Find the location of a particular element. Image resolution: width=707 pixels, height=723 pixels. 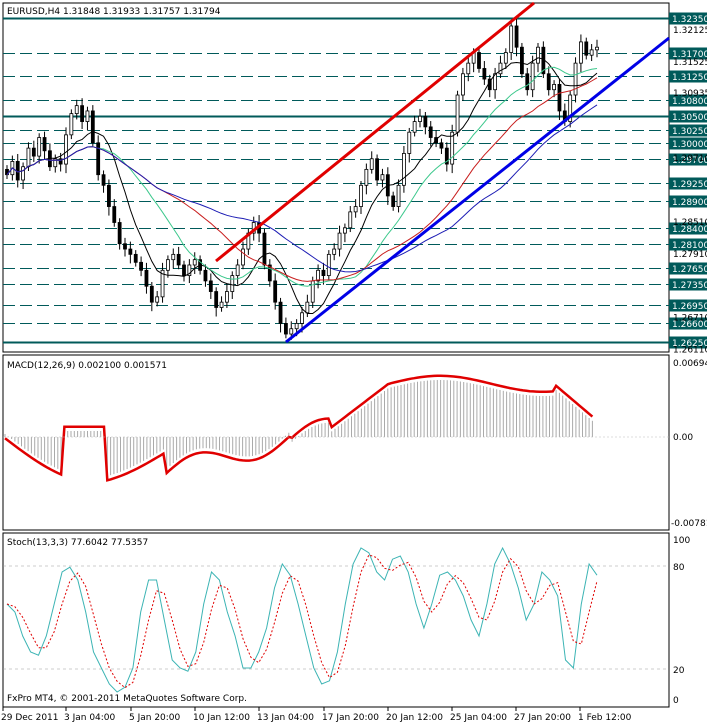

level-price-label: 1.28400 is located at coordinates (689, 230).